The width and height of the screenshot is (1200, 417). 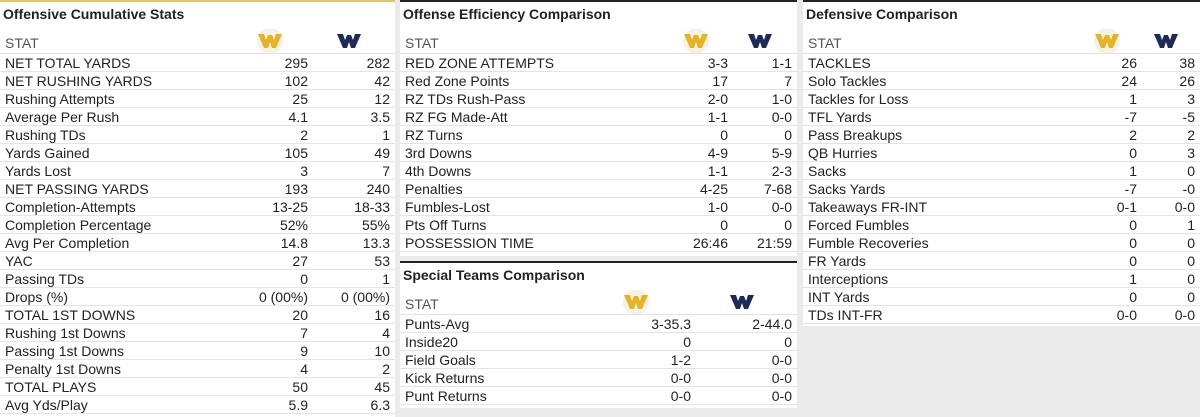 I want to click on stat-row: Sacks Yards -7 -0, so click(x=1001, y=189).